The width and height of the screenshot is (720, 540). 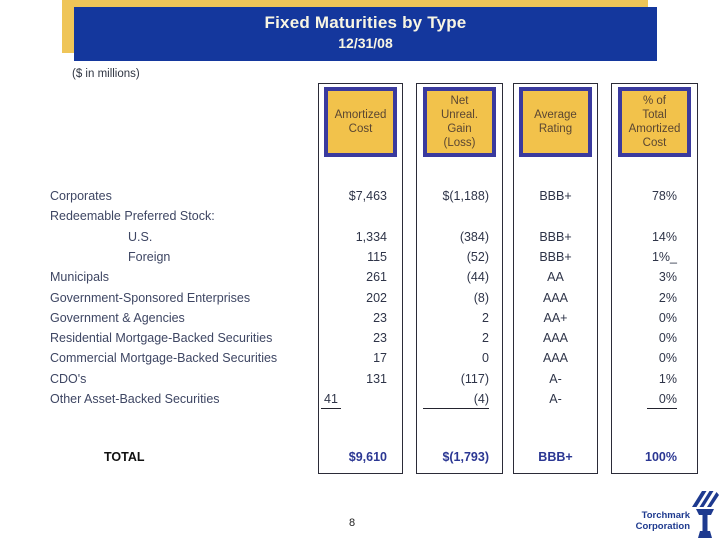 I want to click on column-pct-total-amortized-cost: % of Total Amortized Cost, so click(x=654, y=278).